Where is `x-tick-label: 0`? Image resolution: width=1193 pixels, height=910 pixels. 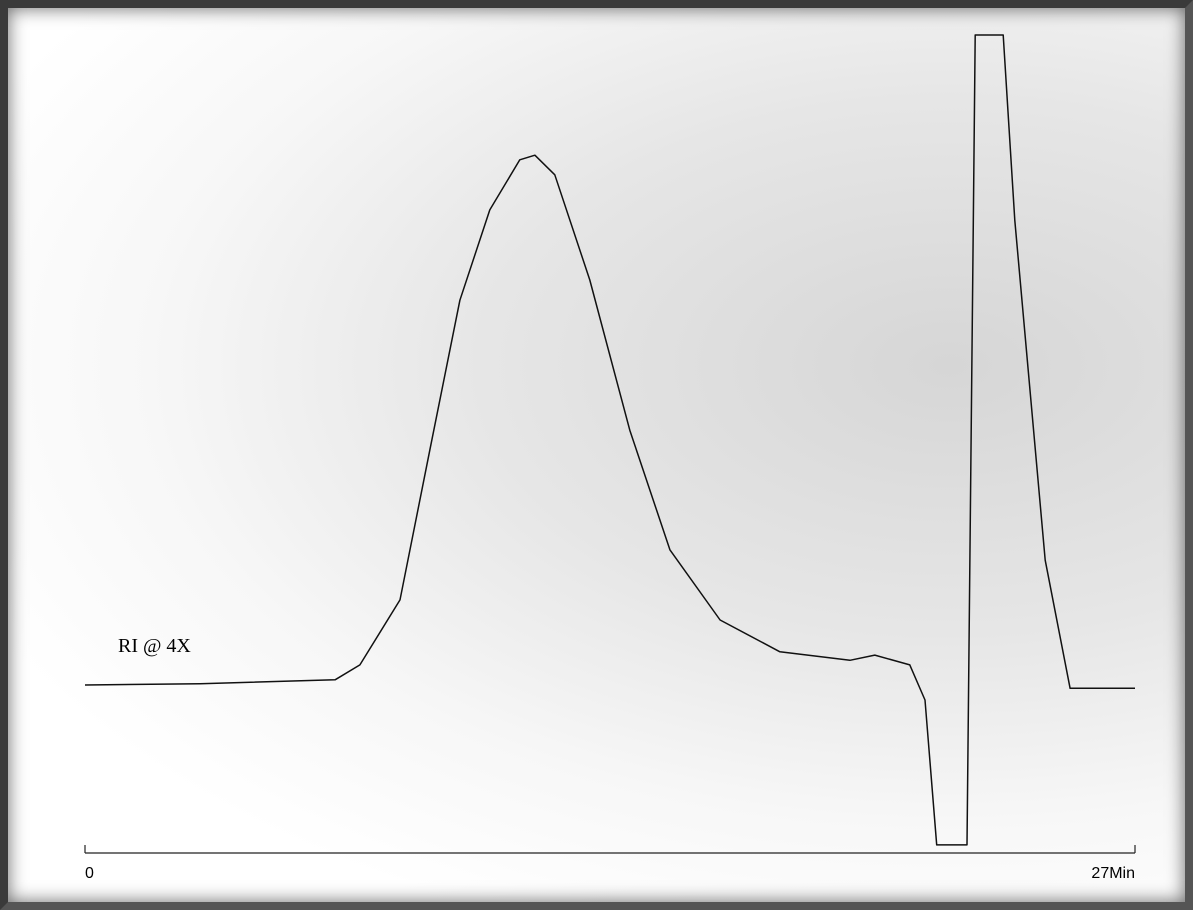 x-tick-label: 0 is located at coordinates (89, 873).